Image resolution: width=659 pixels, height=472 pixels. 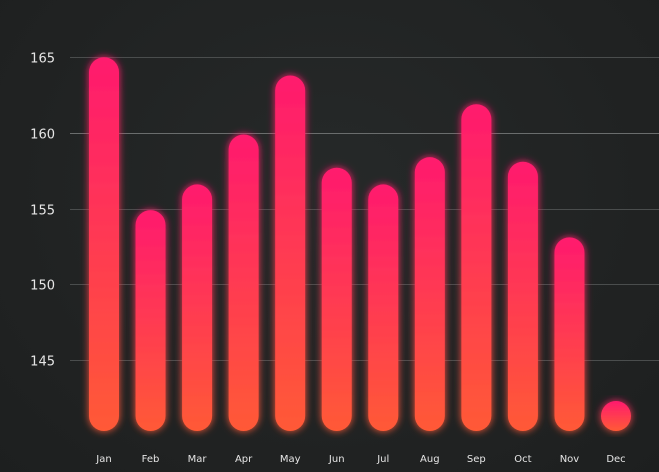 I want to click on bar-oct, so click(x=522, y=296).